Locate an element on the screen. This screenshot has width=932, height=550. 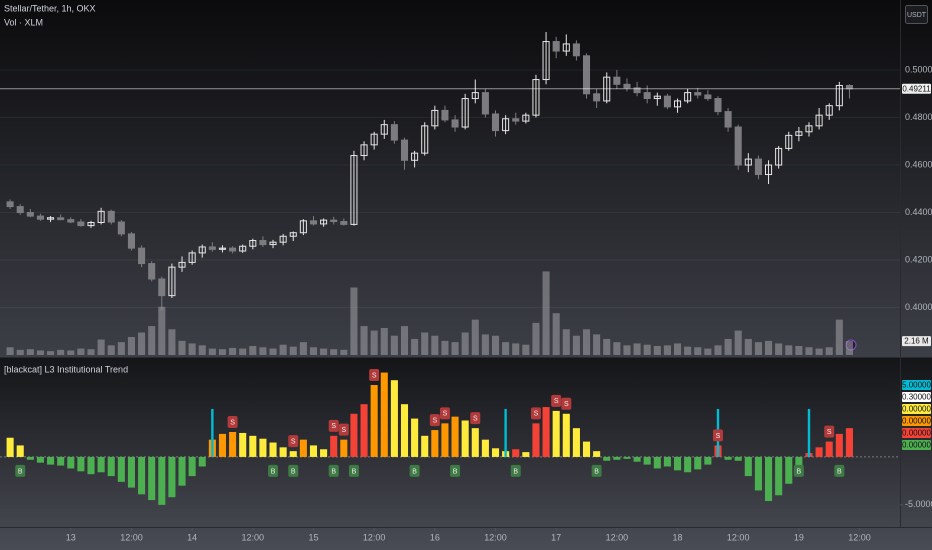
currency-button is located at coordinates (916, 14).